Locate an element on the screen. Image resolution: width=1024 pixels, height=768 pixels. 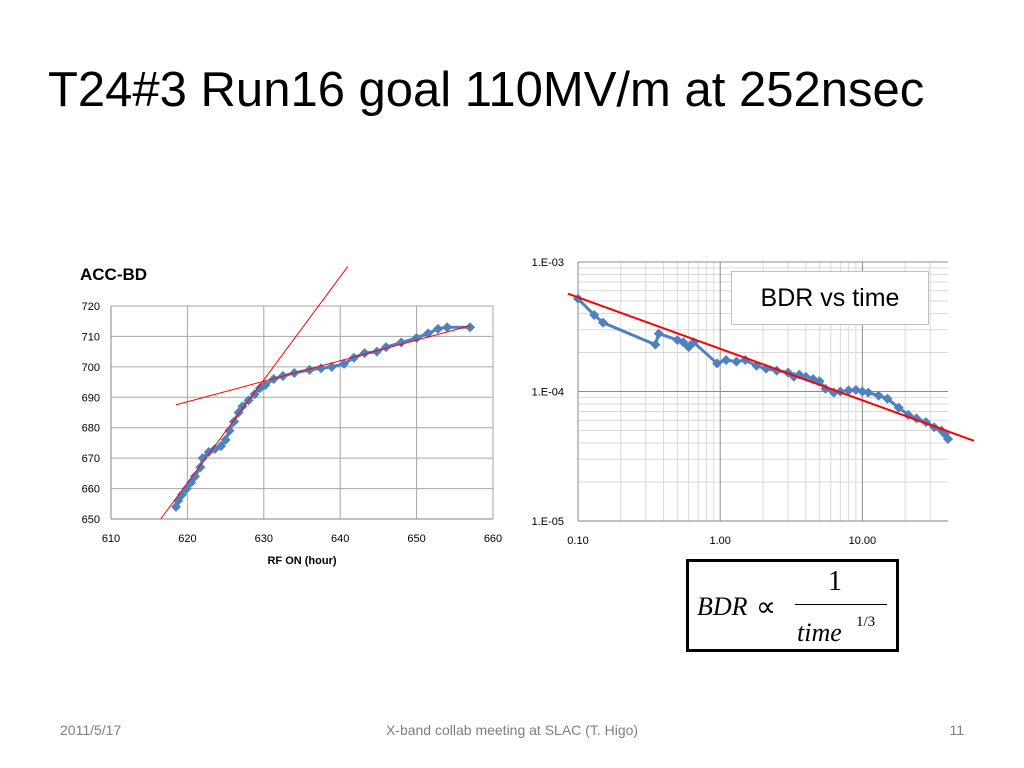
x-tick-label: 610 is located at coordinates (111, 539).